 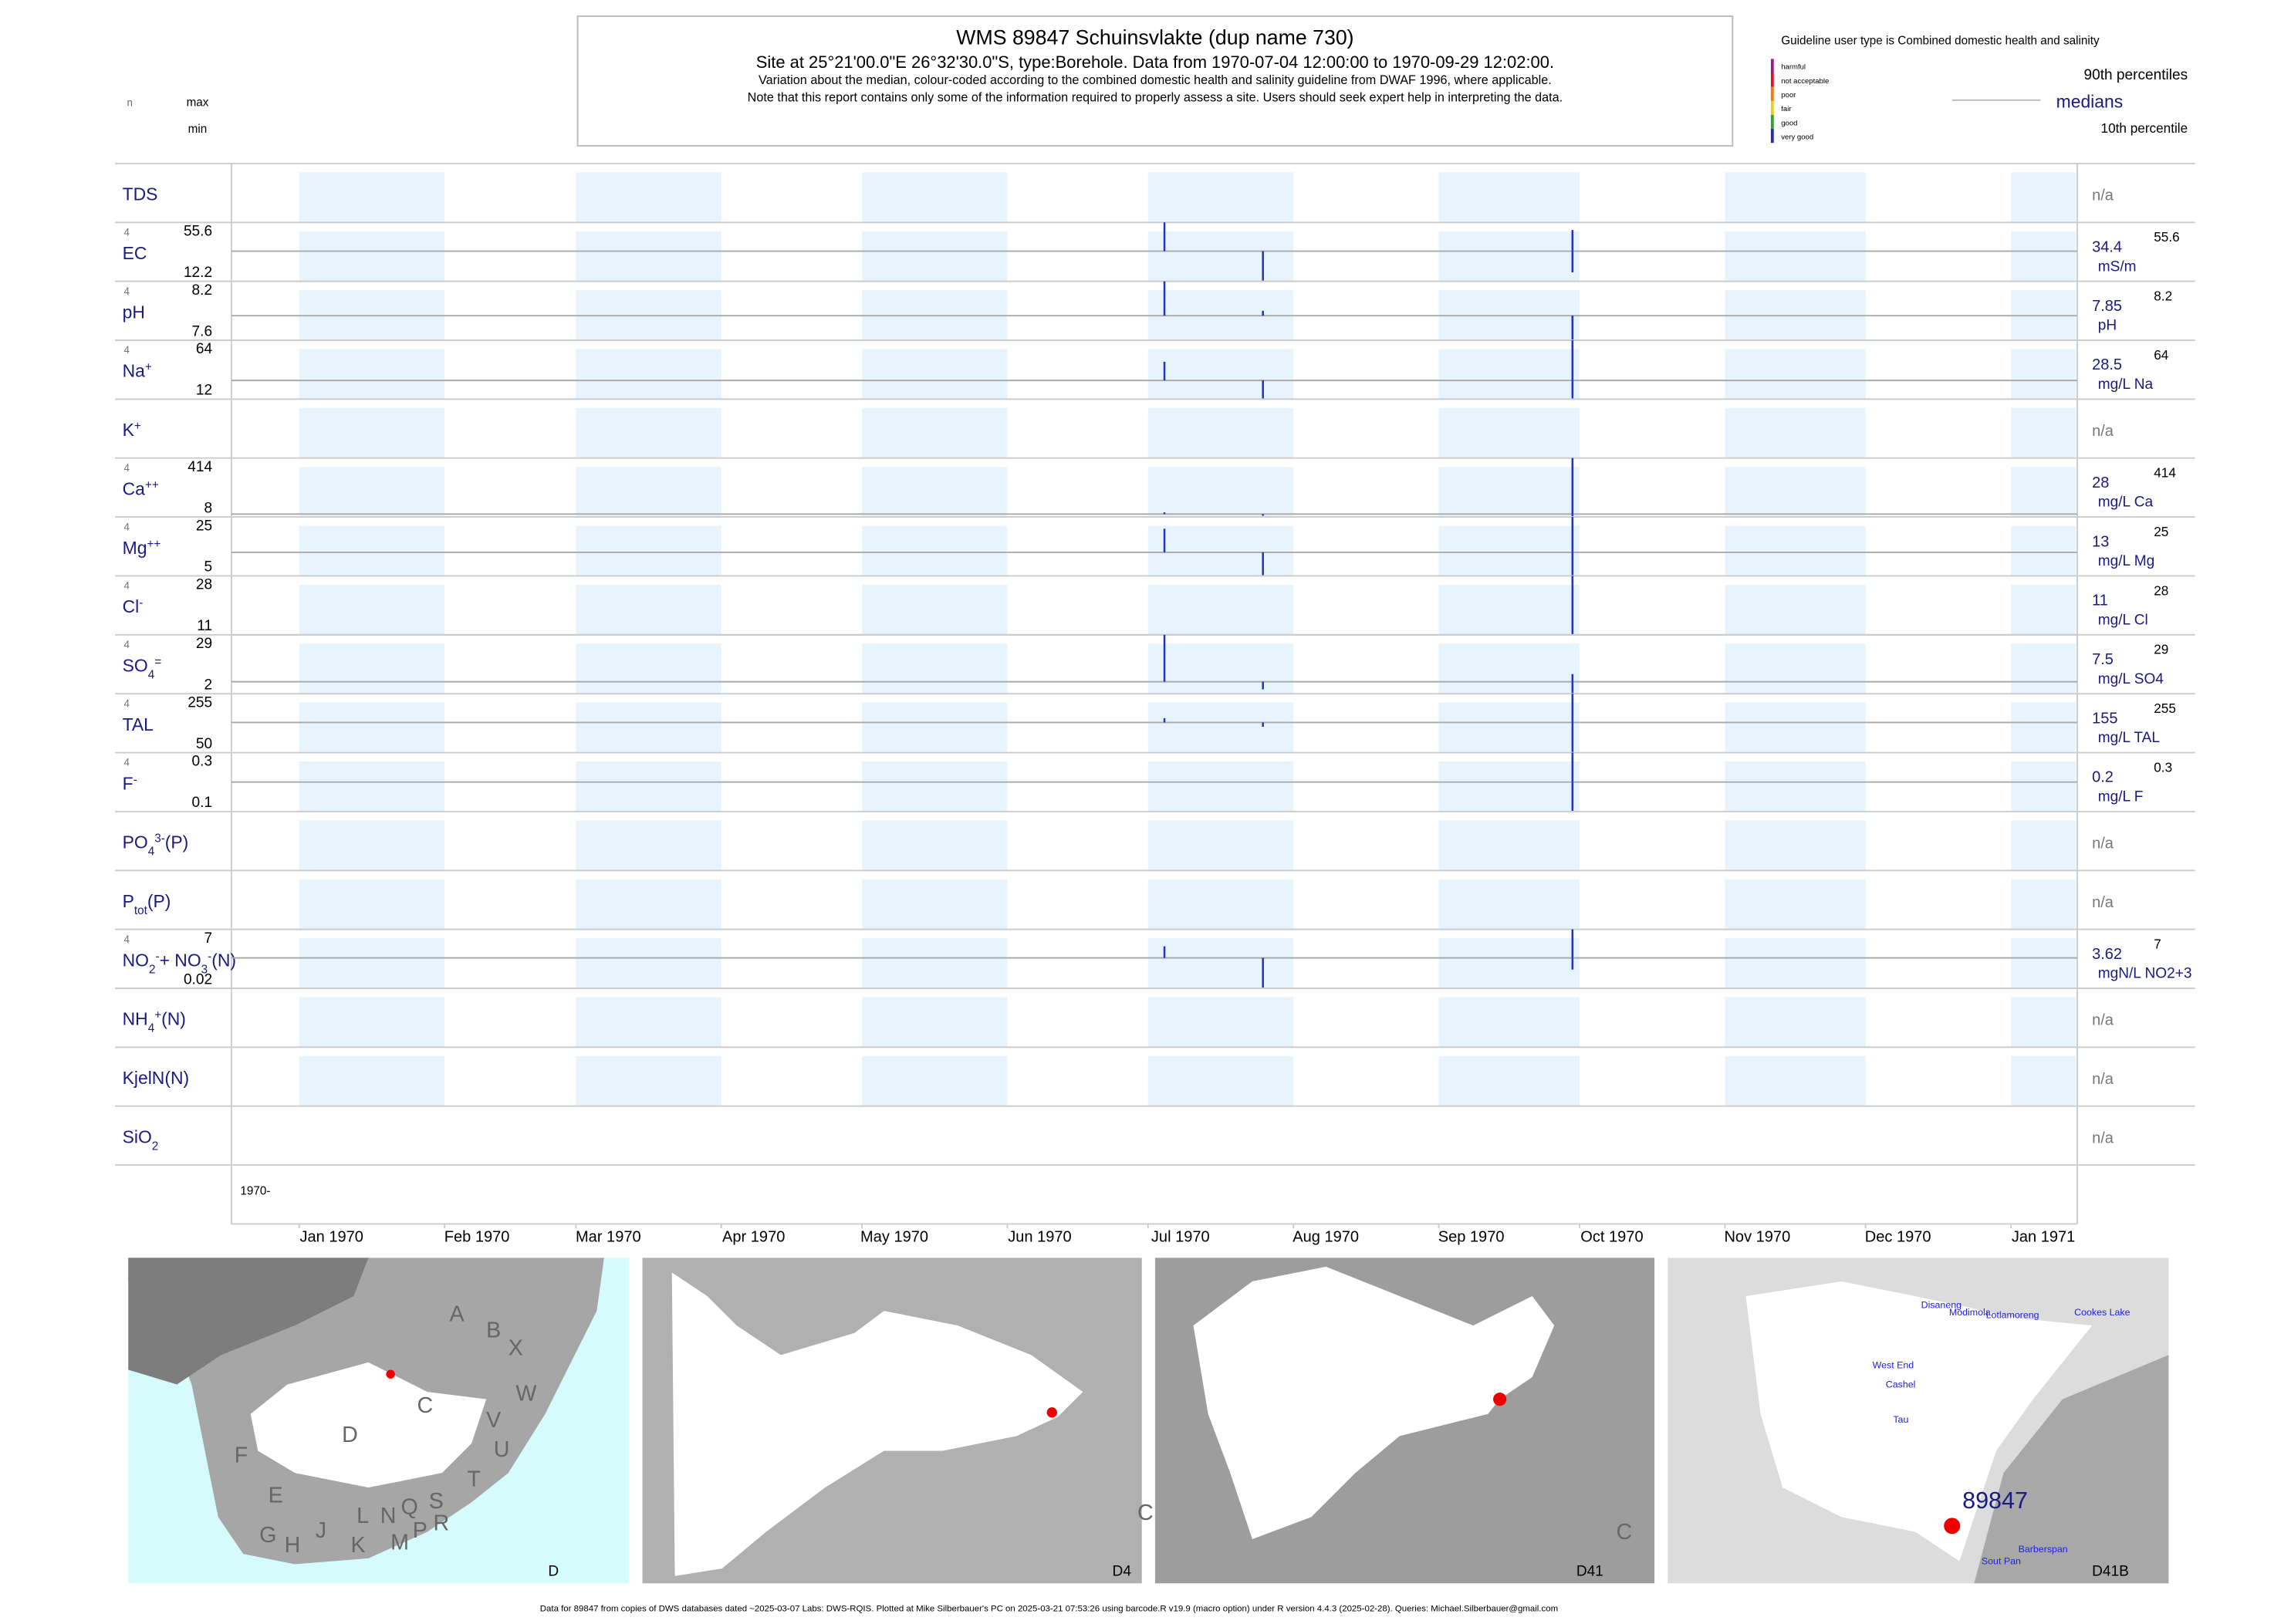 I want to click on label-part: Cl, so click(x=131, y=606).